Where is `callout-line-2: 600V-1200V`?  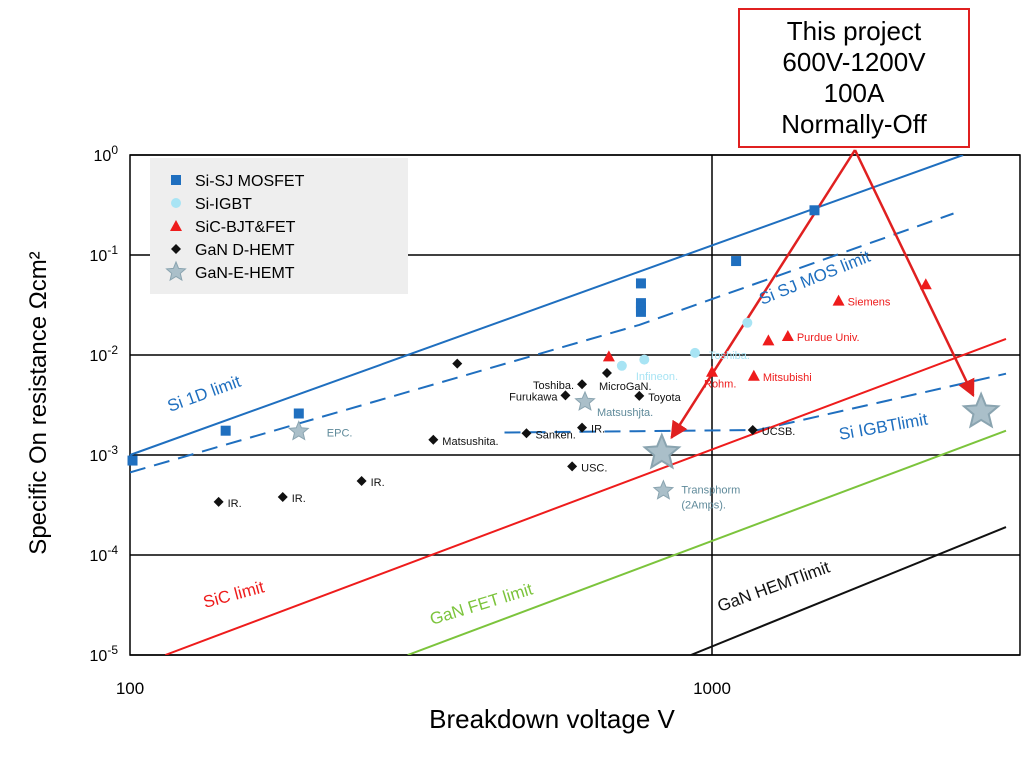
callout-line-2: 600V-1200V is located at coordinates (854, 62).